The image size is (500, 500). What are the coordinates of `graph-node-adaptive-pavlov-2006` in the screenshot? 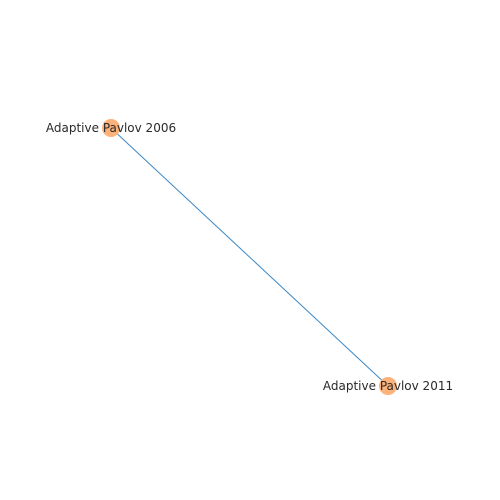 It's located at (111, 128).